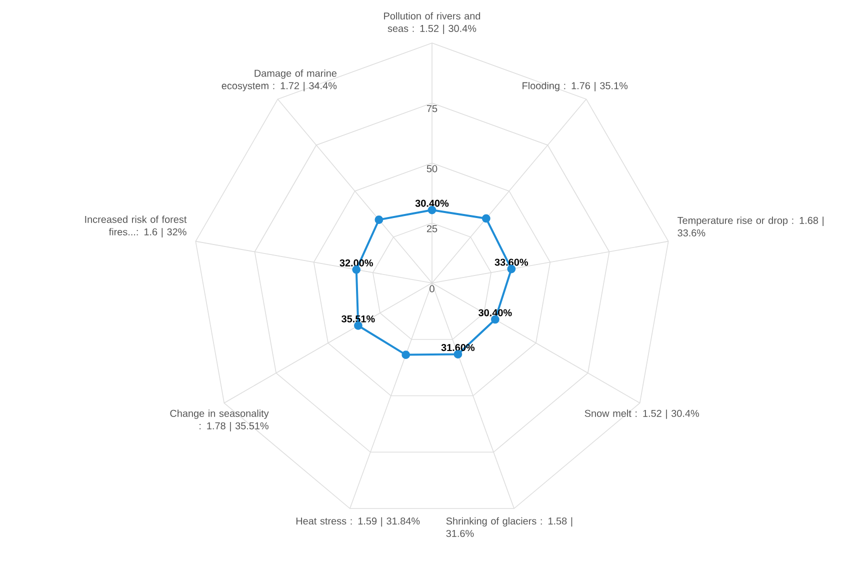  What do you see at coordinates (432, 288) in the screenshot?
I see `y-tick-label: 0` at bounding box center [432, 288].